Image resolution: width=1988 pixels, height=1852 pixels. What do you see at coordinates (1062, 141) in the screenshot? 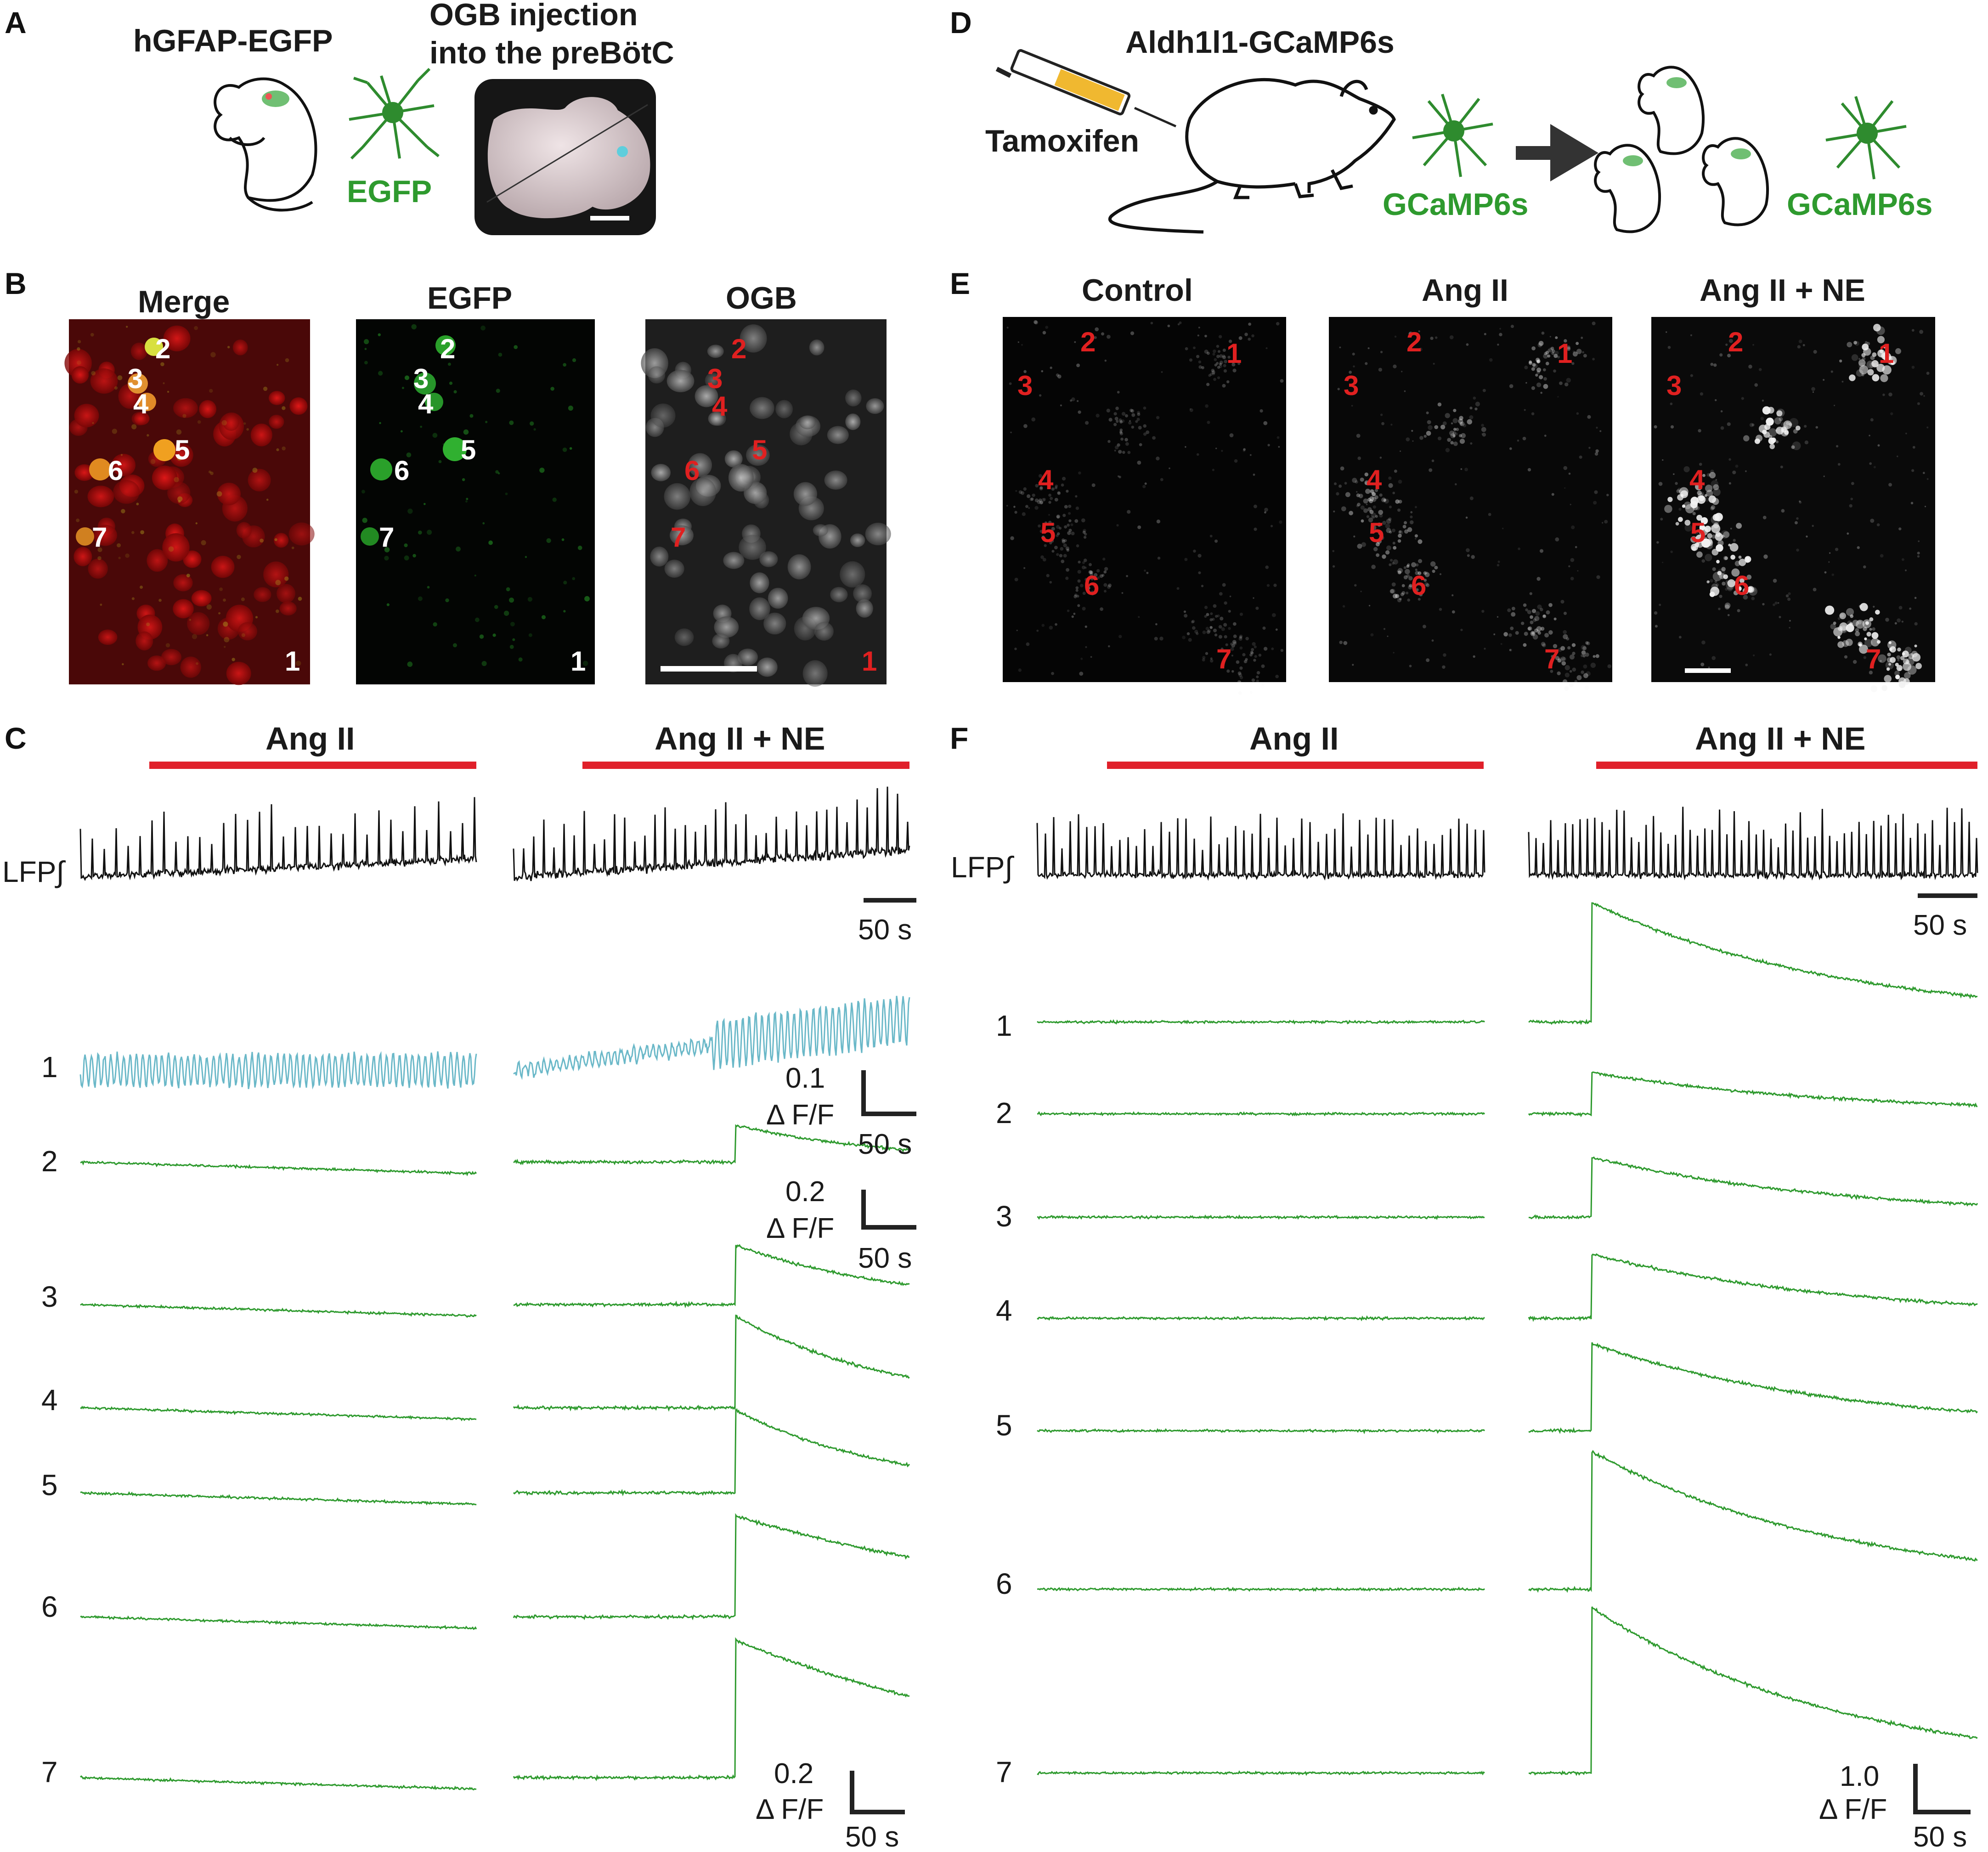
I see `tamoxifen-label: Tamoxifen` at bounding box center [1062, 141].